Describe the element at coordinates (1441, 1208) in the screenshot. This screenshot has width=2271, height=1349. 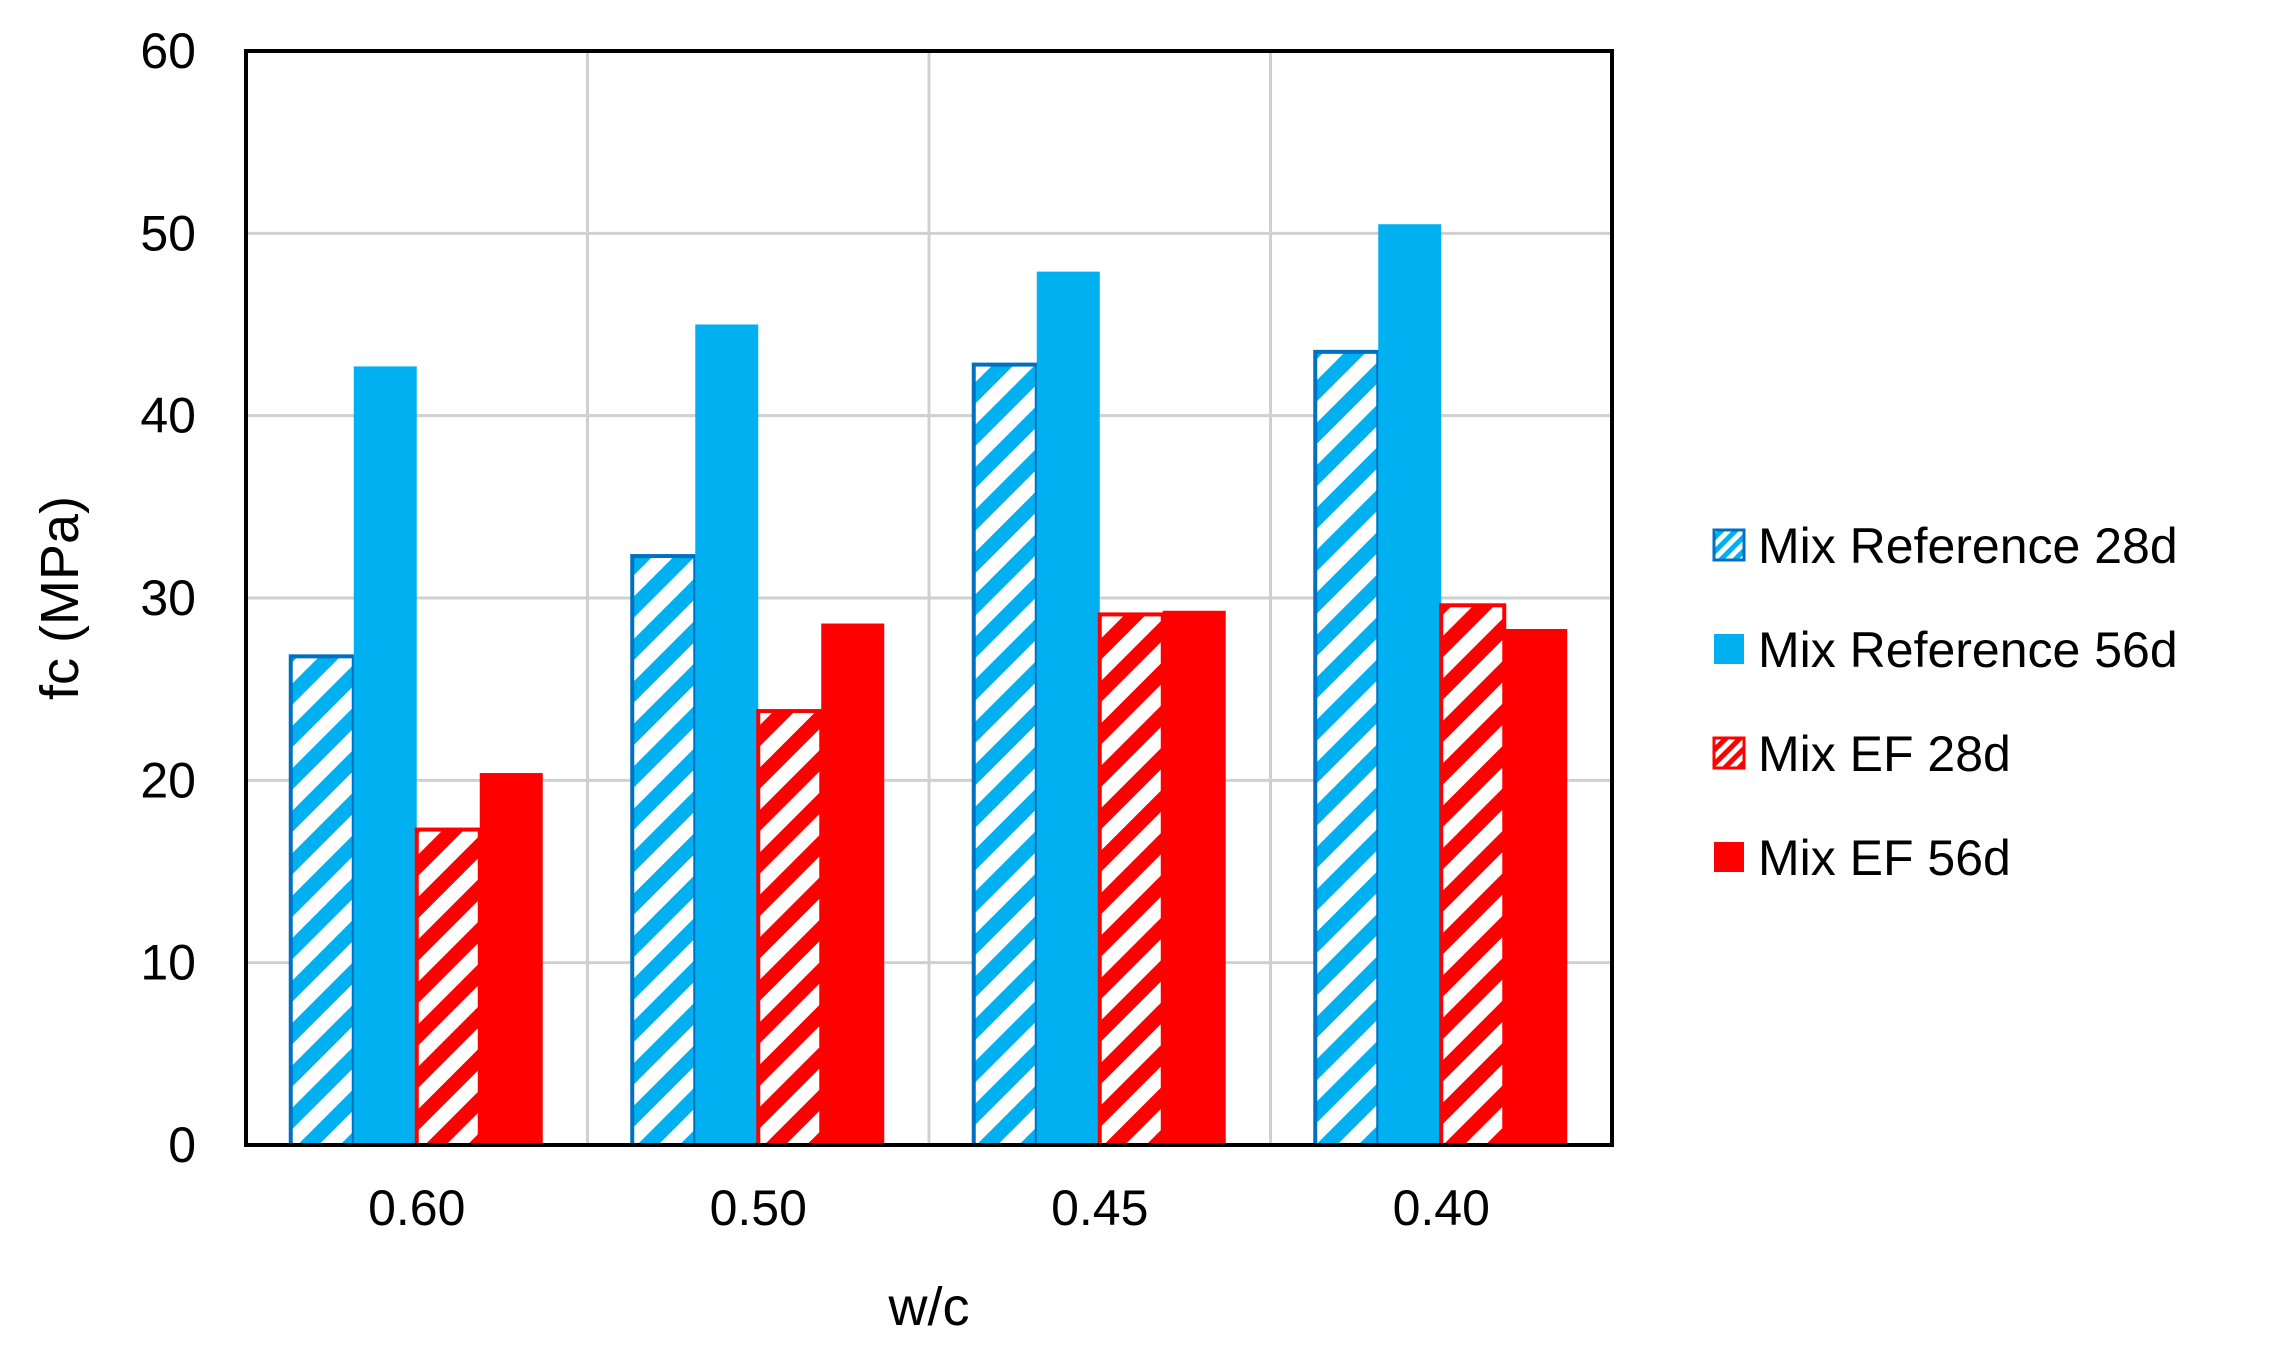
I see `x-tick-label: 0.40` at that location.